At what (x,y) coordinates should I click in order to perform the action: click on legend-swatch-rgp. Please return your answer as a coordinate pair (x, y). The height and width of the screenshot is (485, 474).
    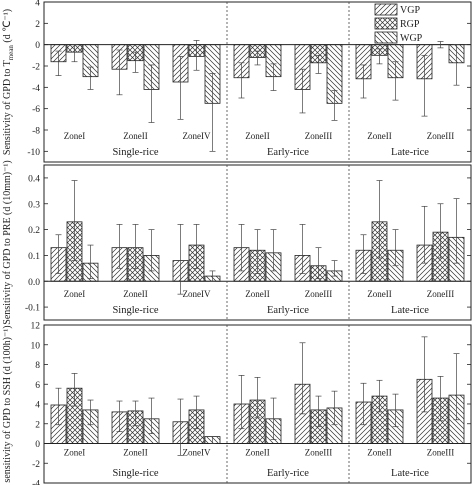
    Looking at the image, I should click on (386, 23).